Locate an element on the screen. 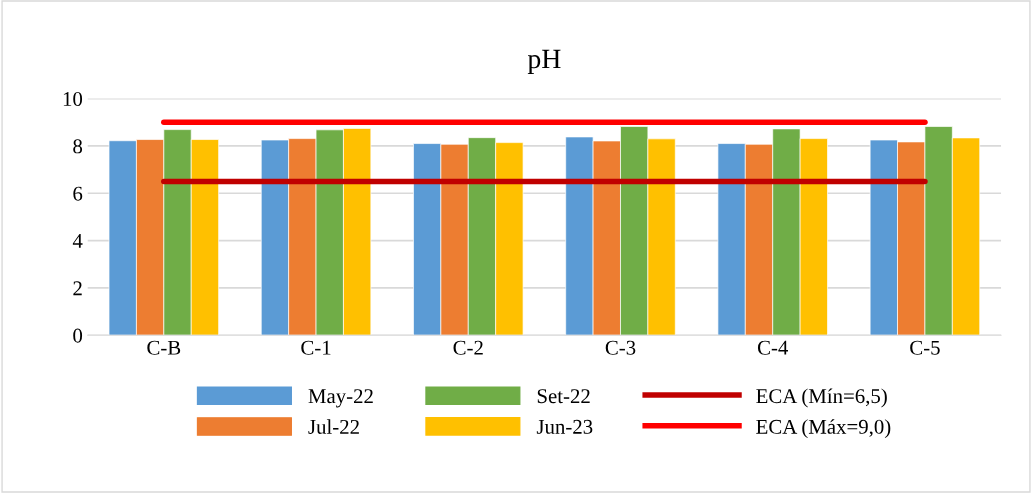 Image resolution: width=1032 pixels, height=493 pixels. y-tick-label: 0 is located at coordinates (78, 335).